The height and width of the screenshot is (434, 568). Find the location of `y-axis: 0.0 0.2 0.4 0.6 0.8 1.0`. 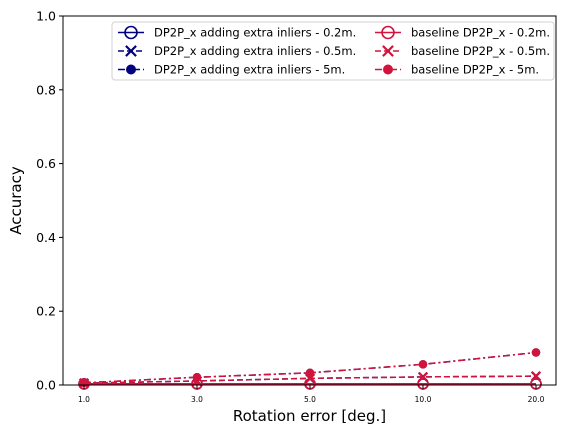

y-axis: 0.0 0.2 0.4 0.6 0.8 1.0 is located at coordinates (49, 201).